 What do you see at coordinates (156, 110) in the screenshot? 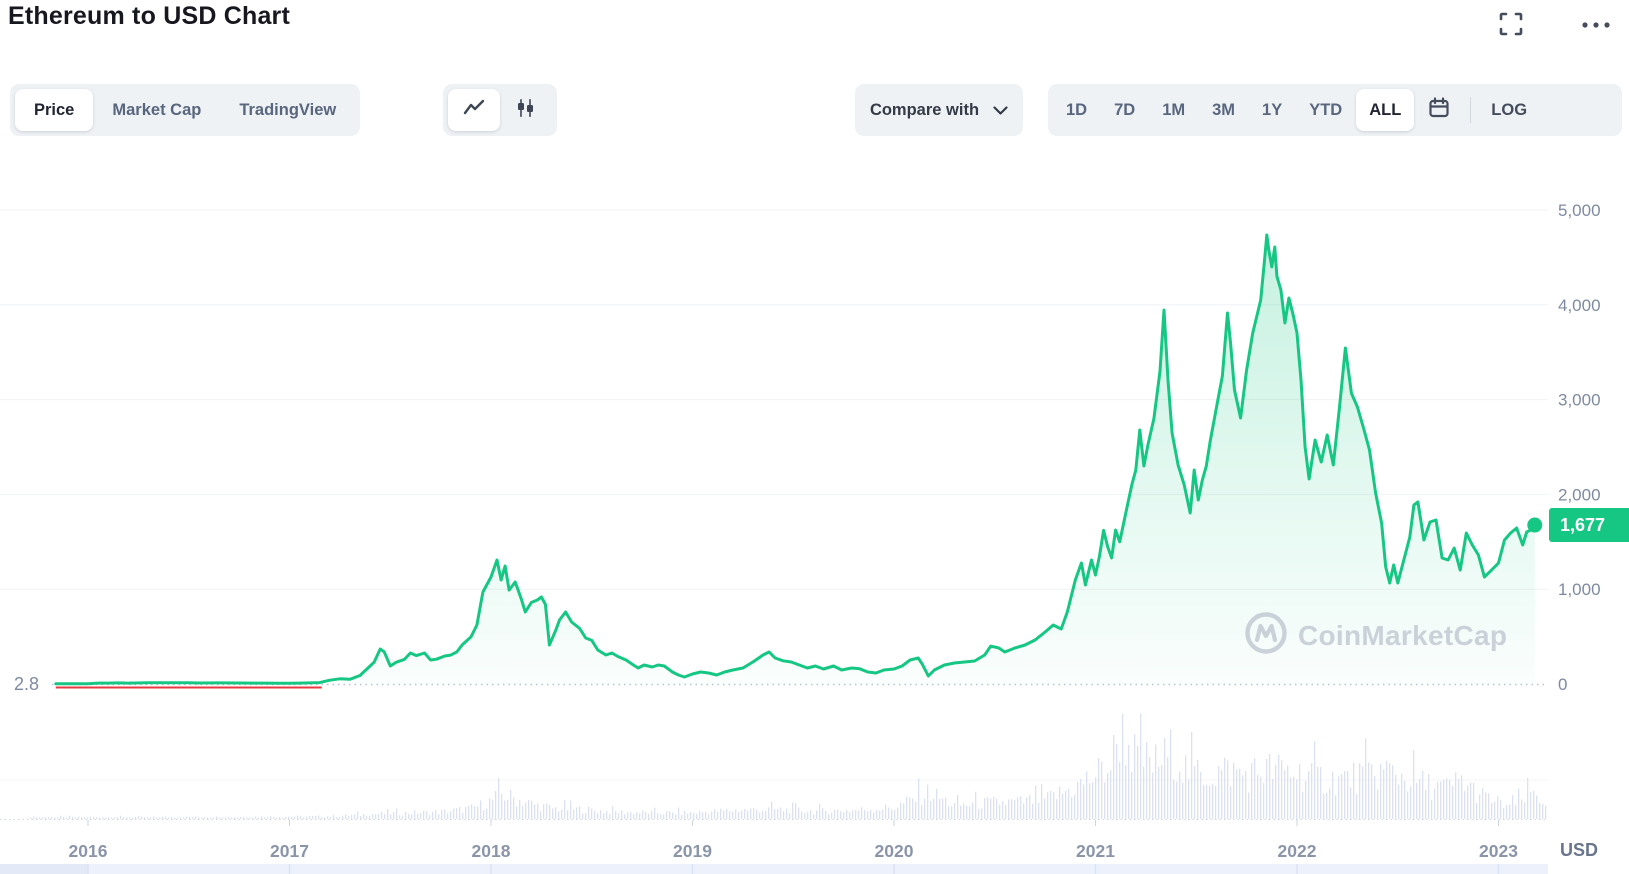
I see `tab-market-cap: Market Cap` at bounding box center [156, 110].